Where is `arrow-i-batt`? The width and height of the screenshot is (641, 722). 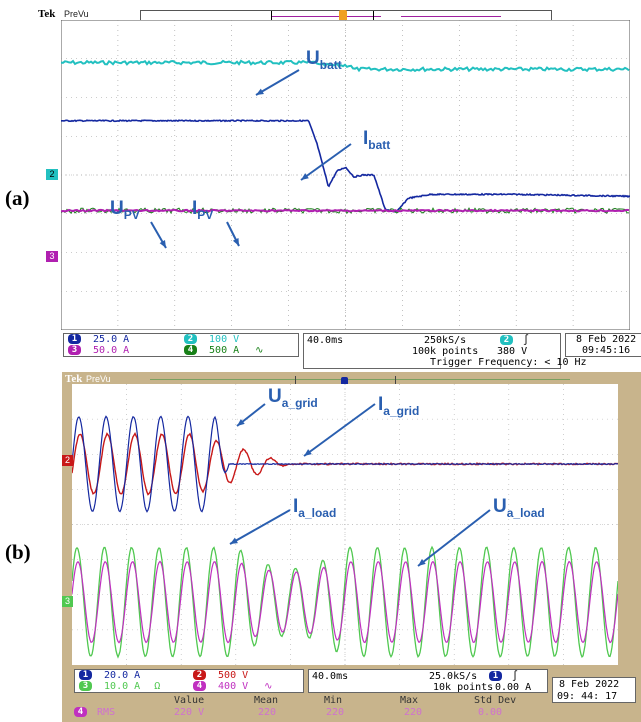 arrow-i-batt is located at coordinates (326, 162).